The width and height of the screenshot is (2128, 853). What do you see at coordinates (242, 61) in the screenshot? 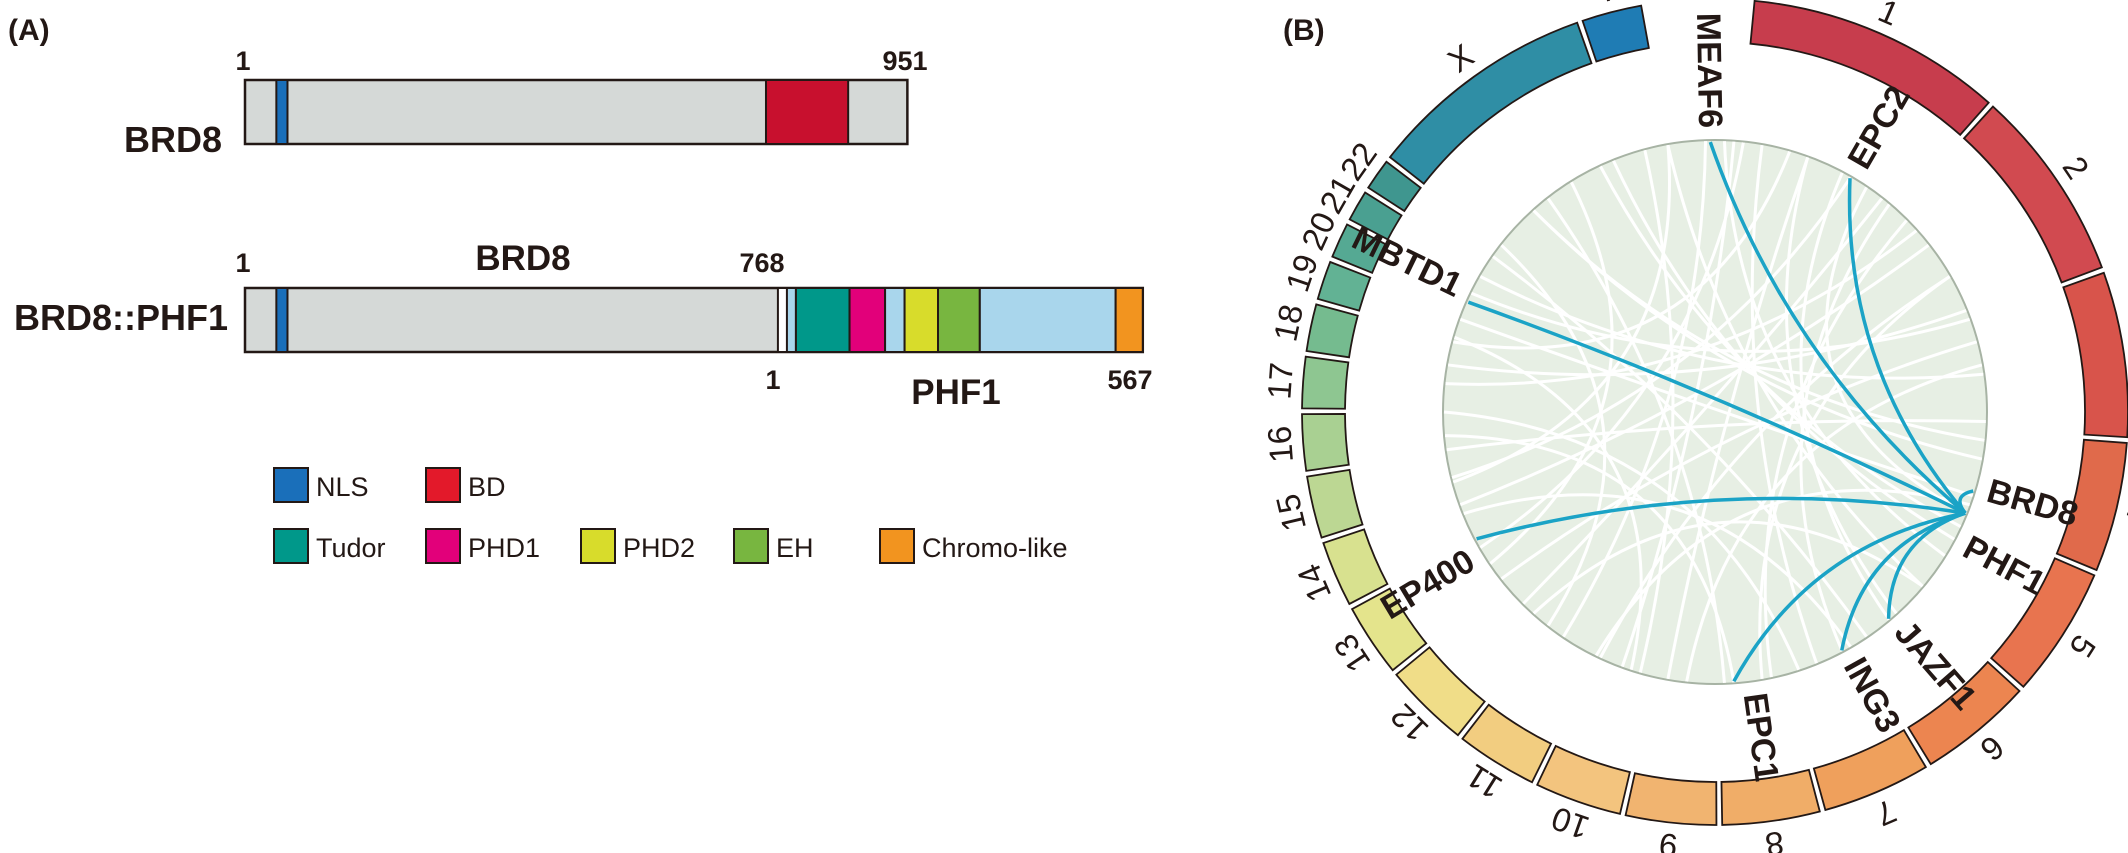
I see `brd8-start-label: 1` at bounding box center [242, 61].